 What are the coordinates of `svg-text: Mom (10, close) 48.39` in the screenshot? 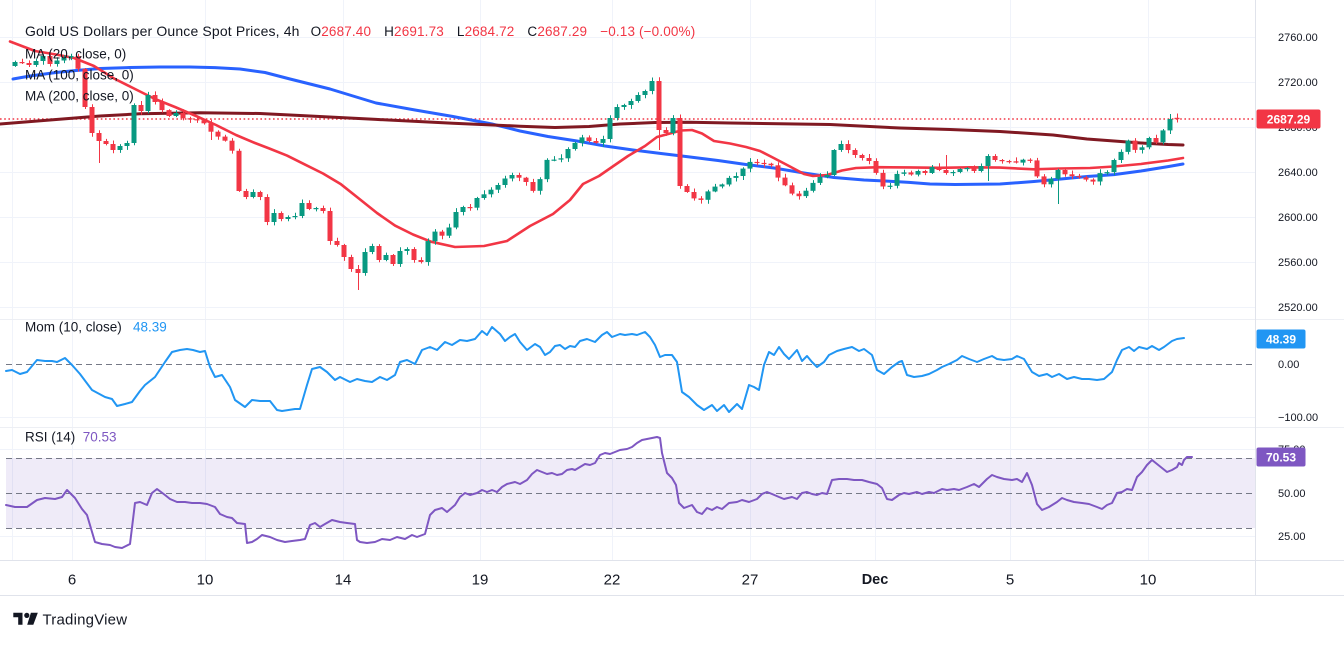 It's located at (96, 327).